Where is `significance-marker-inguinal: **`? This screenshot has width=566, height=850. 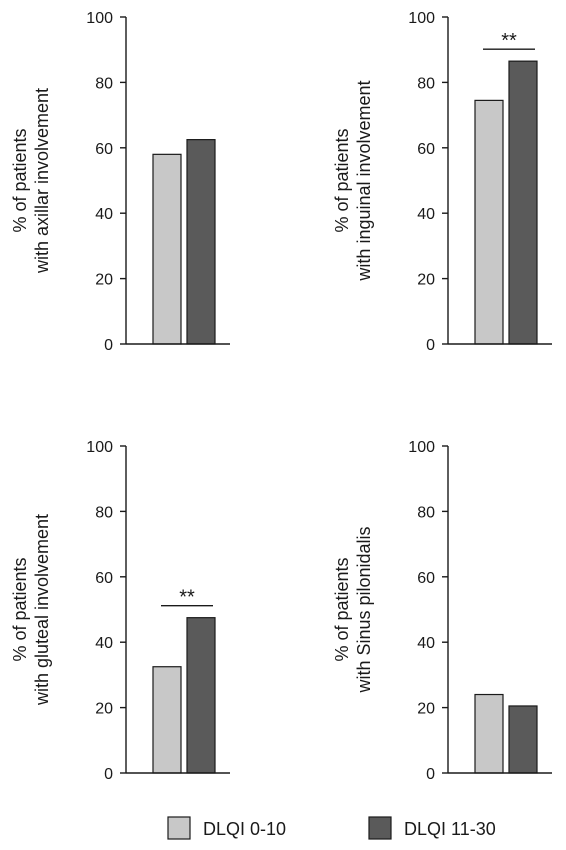 significance-marker-inguinal: ** is located at coordinates (509, 41).